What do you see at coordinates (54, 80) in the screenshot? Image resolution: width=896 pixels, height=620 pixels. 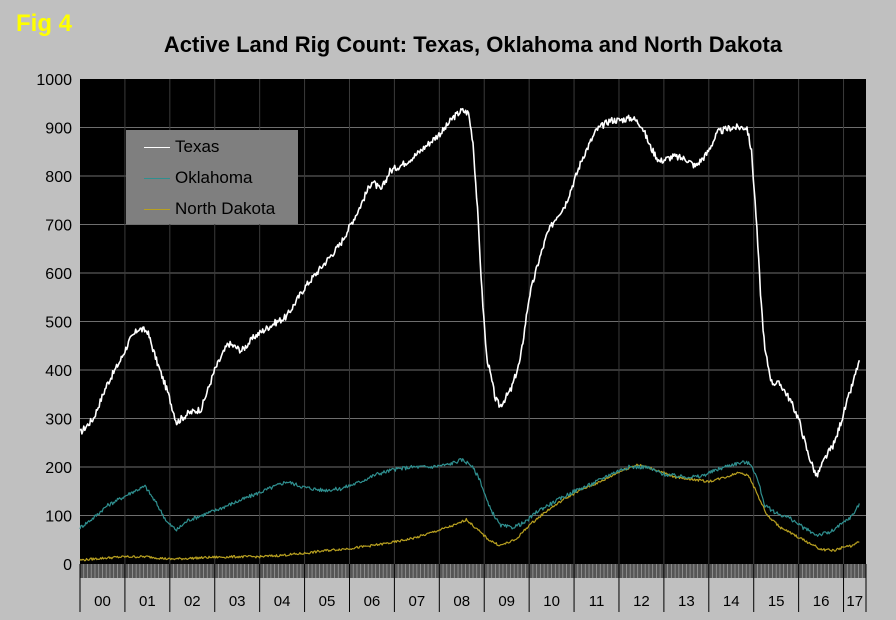 I see `y-tick-label: 1000` at bounding box center [54, 80].